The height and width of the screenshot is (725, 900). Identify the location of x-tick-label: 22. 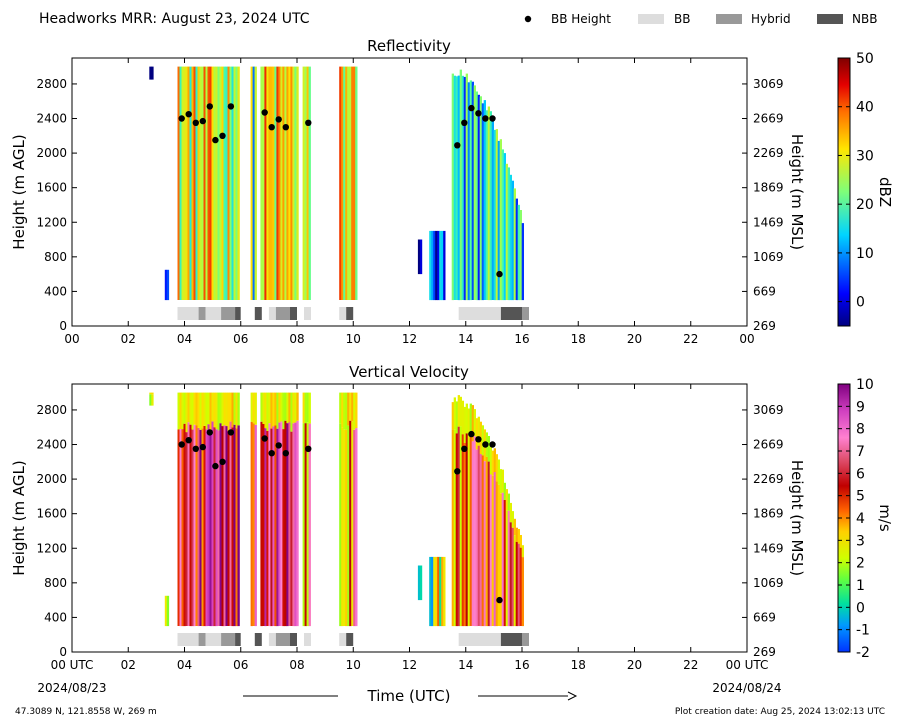
(690, 665).